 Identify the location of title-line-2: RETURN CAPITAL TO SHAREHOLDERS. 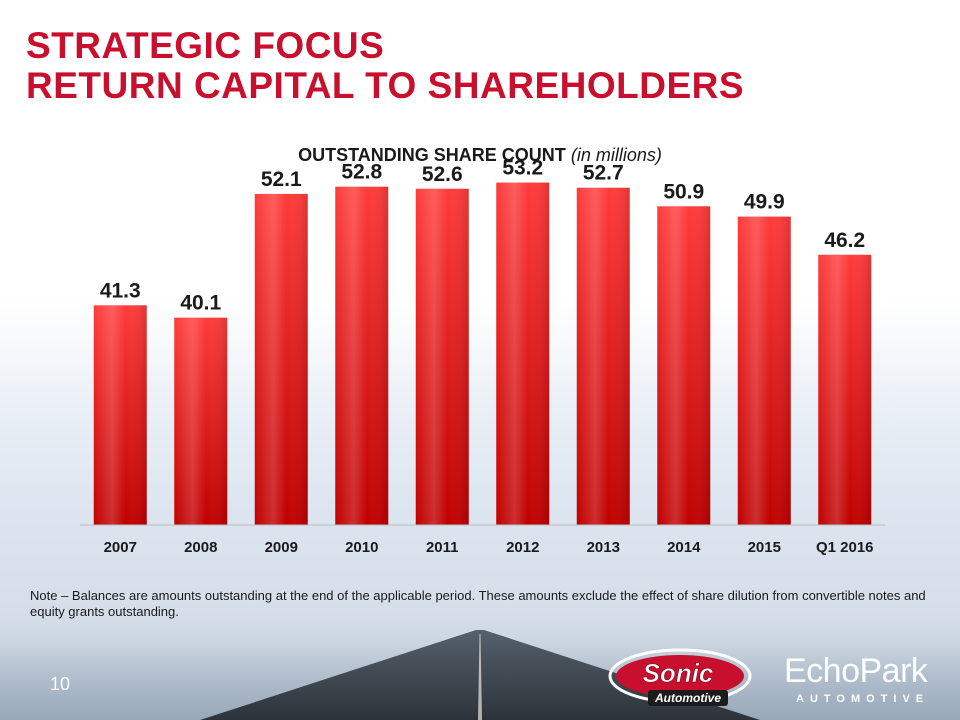
(385, 85).